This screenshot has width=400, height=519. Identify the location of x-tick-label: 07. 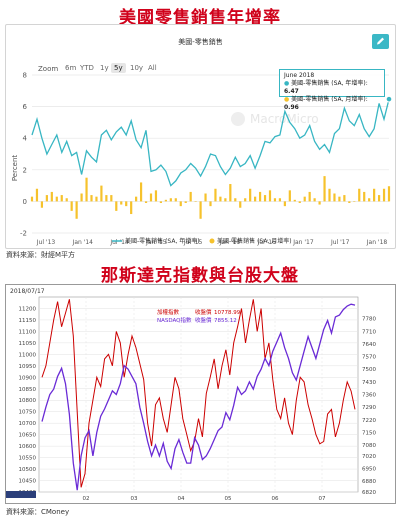
(322, 499).